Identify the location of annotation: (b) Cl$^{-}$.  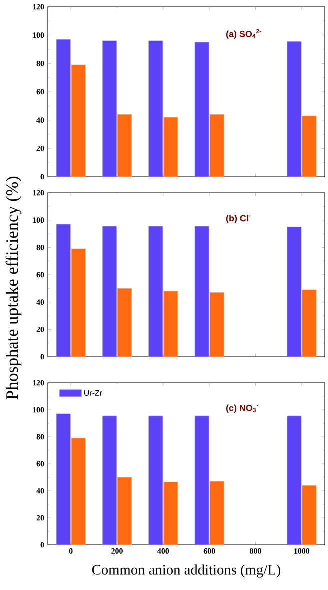
(238, 219).